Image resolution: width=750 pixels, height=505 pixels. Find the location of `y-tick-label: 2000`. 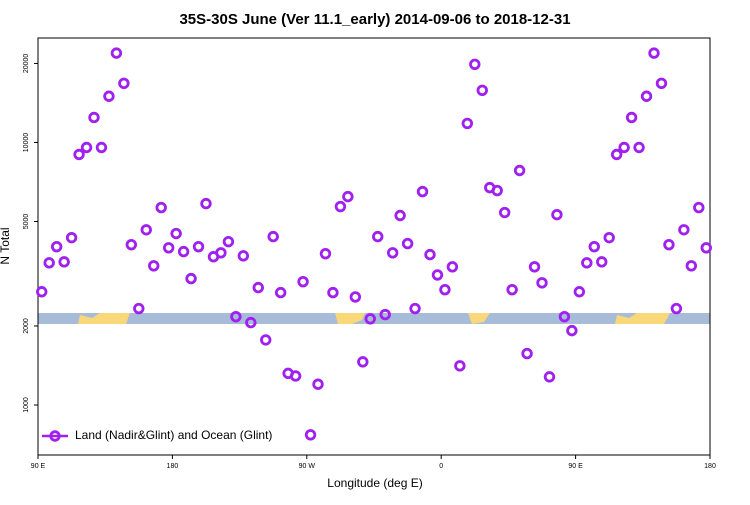

y-tick-label: 2000 is located at coordinates (26, 326).